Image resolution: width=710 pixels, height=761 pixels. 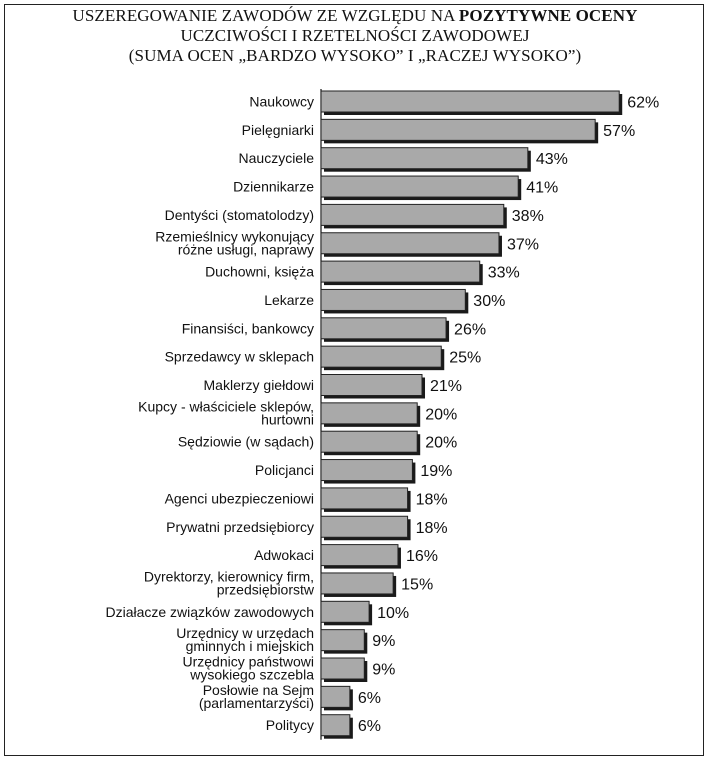 What do you see at coordinates (234, 236) in the screenshot?
I see `category-label: Rzemieślnicy wykonujący` at bounding box center [234, 236].